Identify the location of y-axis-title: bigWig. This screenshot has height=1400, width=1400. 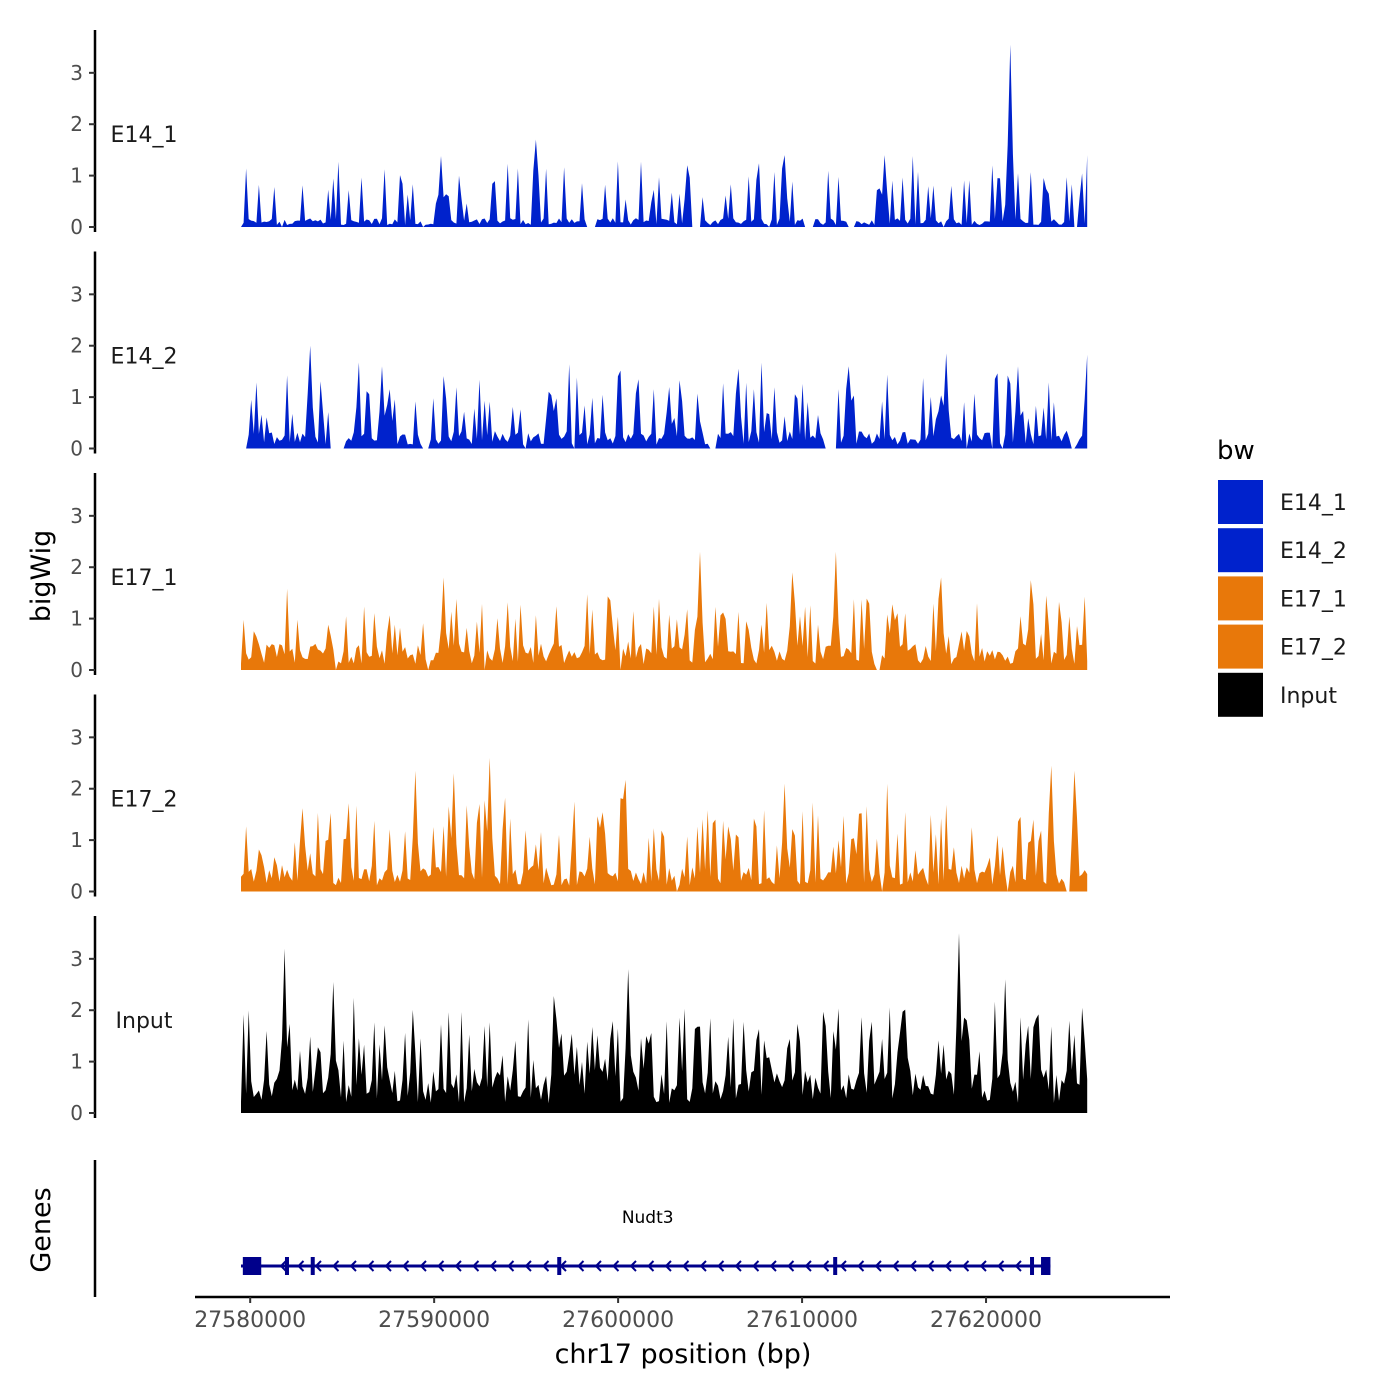
(41, 576).